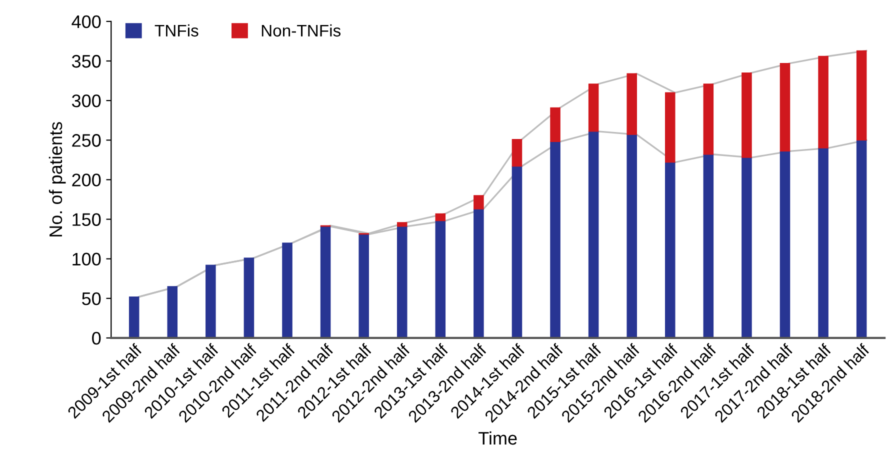 The image size is (889, 476). I want to click on legend-label: Non-TNFis, so click(301, 30).